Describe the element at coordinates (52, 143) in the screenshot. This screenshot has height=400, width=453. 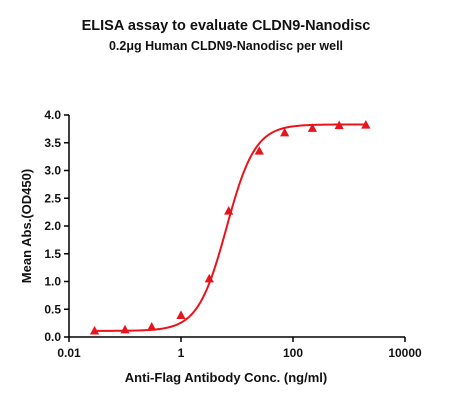
I see `y-tick-label: 3.5` at that location.